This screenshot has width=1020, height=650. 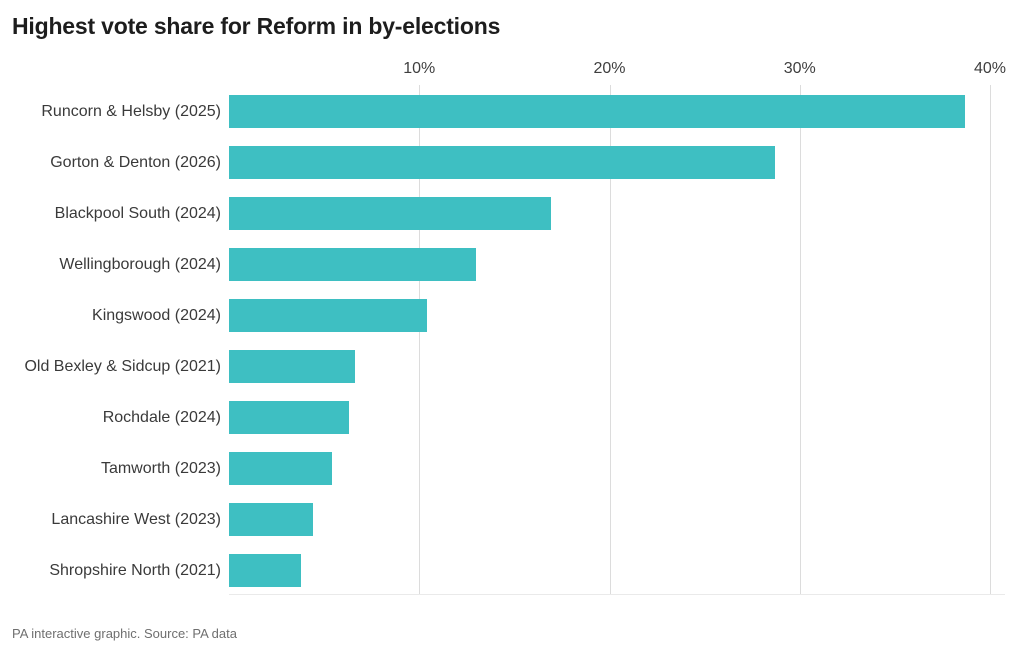 What do you see at coordinates (136, 519) in the screenshot?
I see `category-label: Lancashire West (2023)` at bounding box center [136, 519].